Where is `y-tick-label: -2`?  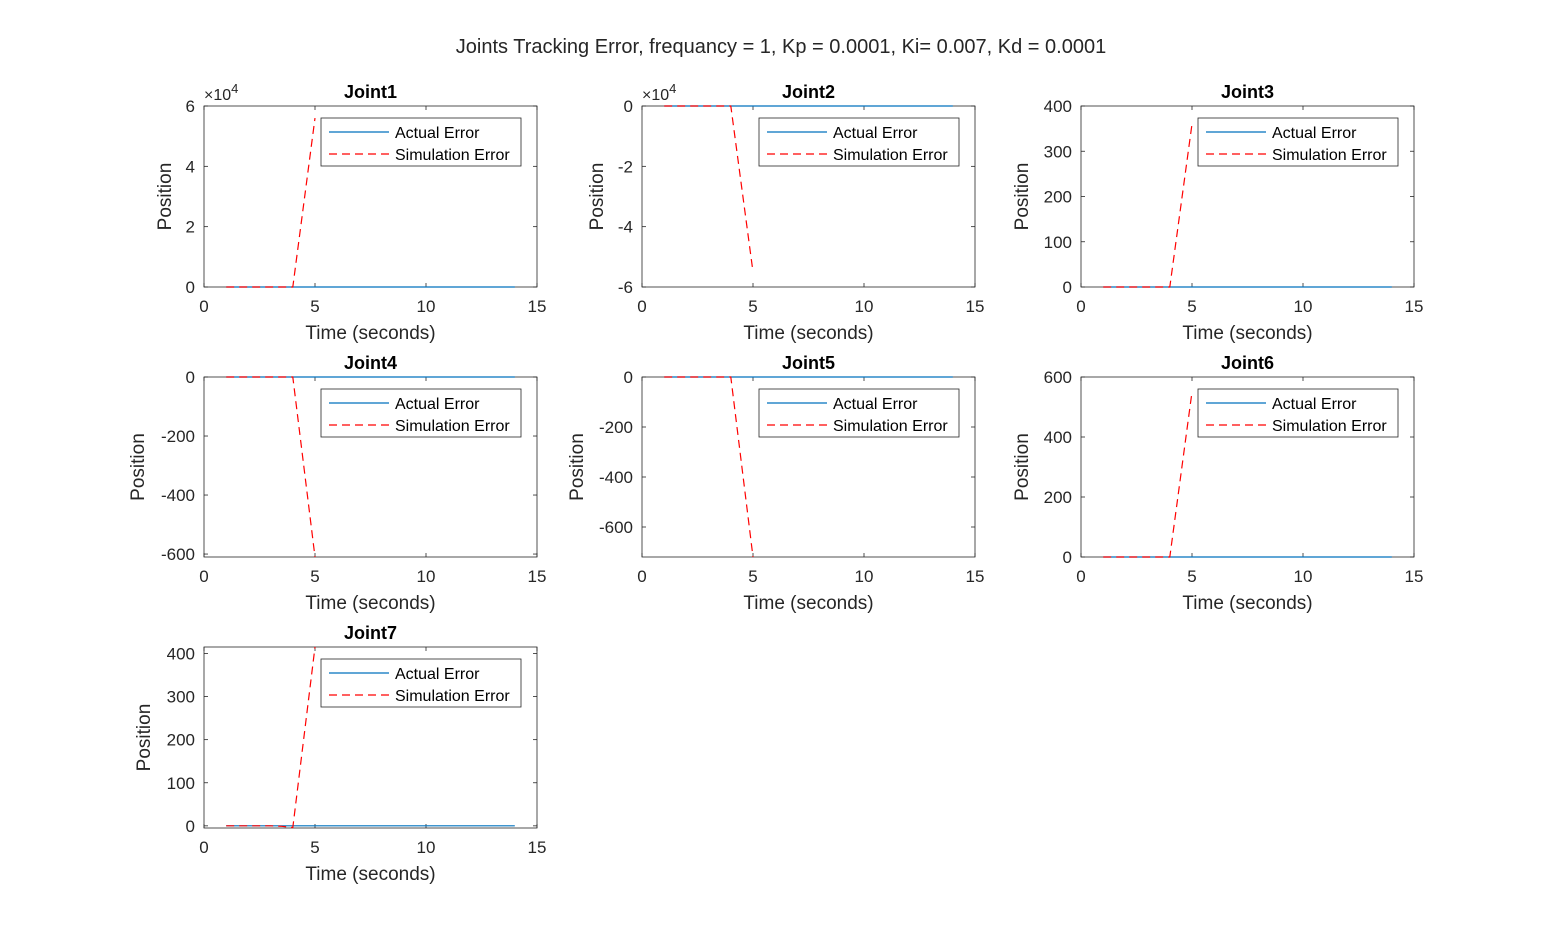
y-tick-label: -2 is located at coordinates (625, 166).